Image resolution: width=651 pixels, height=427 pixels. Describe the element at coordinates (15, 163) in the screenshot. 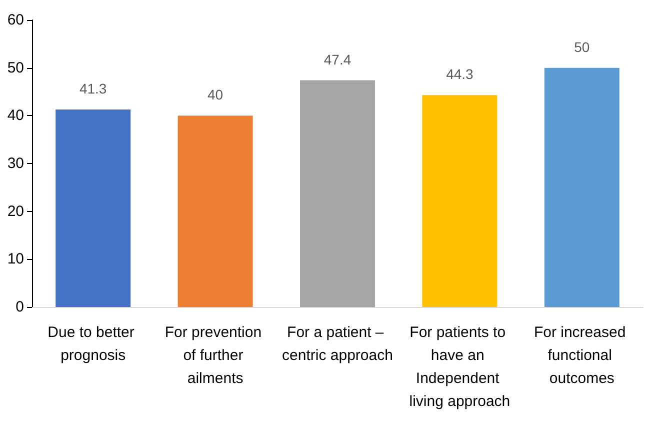

I see `y-tick-label: 30` at that location.